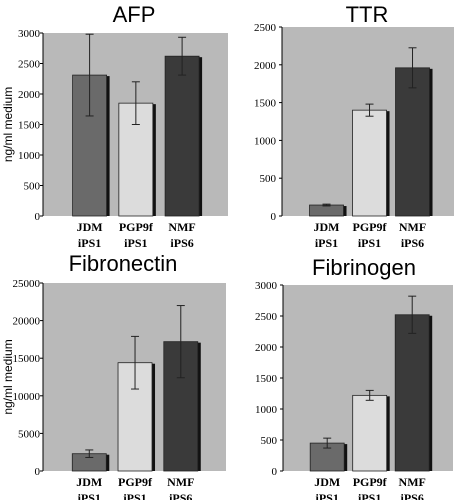  Describe the element at coordinates (27, 284) in the screenshot. I see `y-tick-label: 25000` at that location.